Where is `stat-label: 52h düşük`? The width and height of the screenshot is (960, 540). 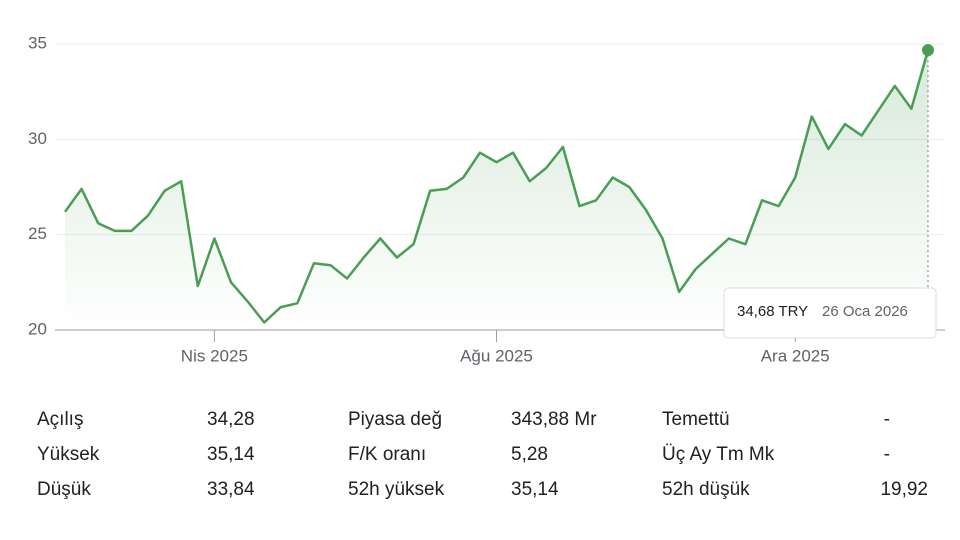 stat-label: 52h düşük is located at coordinates (706, 489).